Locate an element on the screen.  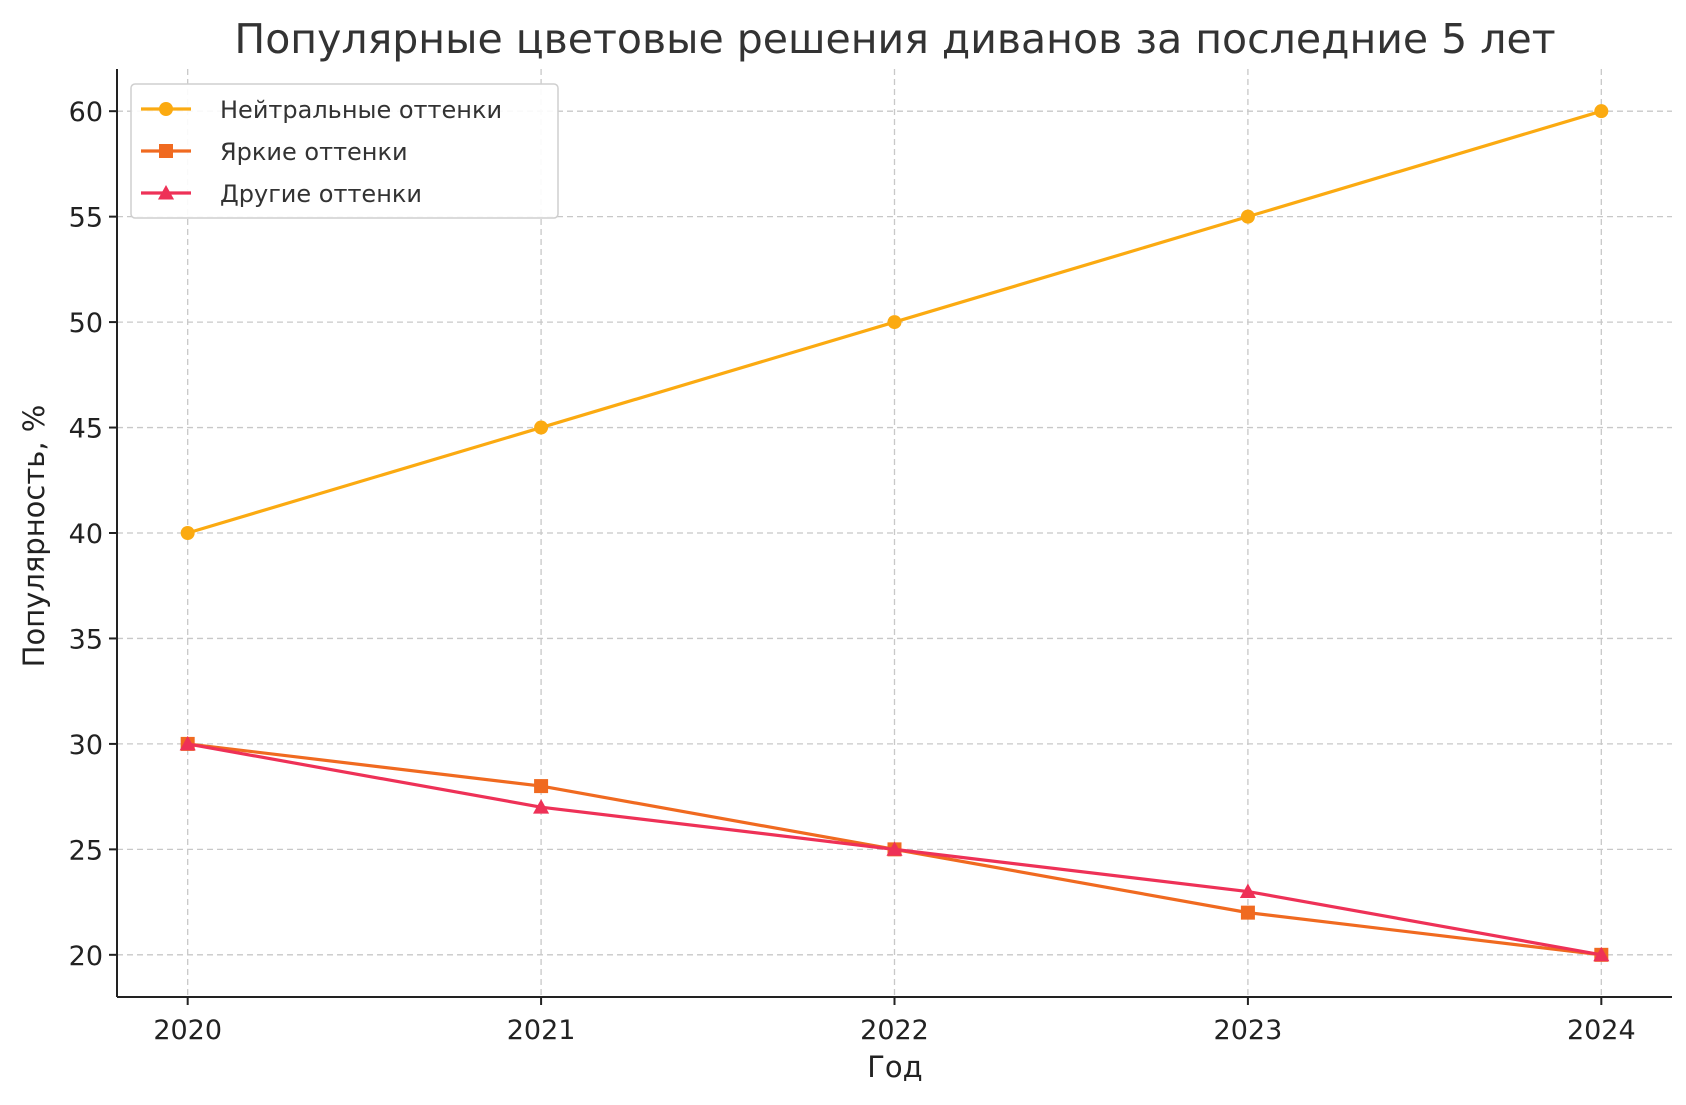
data-point-2-2023 is located at coordinates (1247, 890).